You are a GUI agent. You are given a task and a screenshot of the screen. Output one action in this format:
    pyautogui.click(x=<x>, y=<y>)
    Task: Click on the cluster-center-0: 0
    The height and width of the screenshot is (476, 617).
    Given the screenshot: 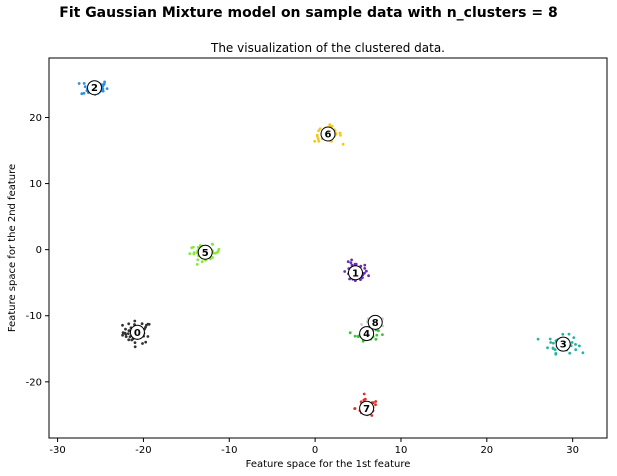 What is the action you would take?
    pyautogui.click(x=137, y=332)
    